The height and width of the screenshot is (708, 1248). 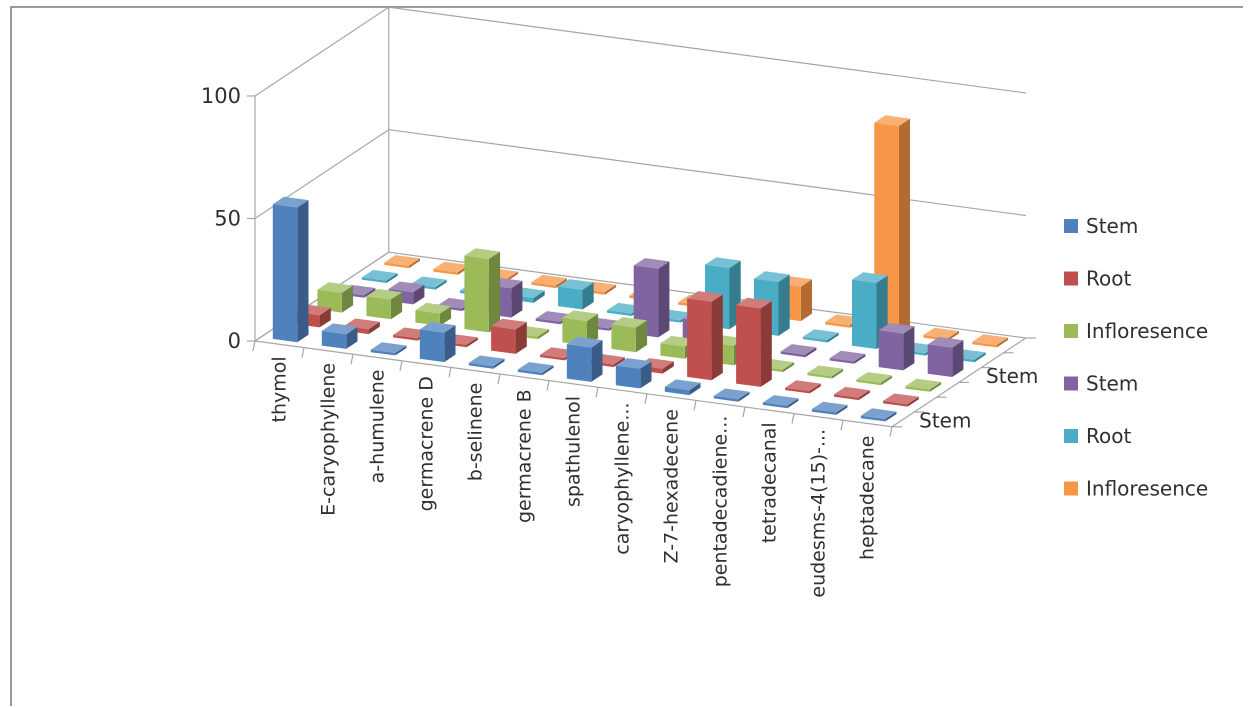 I want to click on x-tick-label: b-selinene, so click(x=476, y=432).